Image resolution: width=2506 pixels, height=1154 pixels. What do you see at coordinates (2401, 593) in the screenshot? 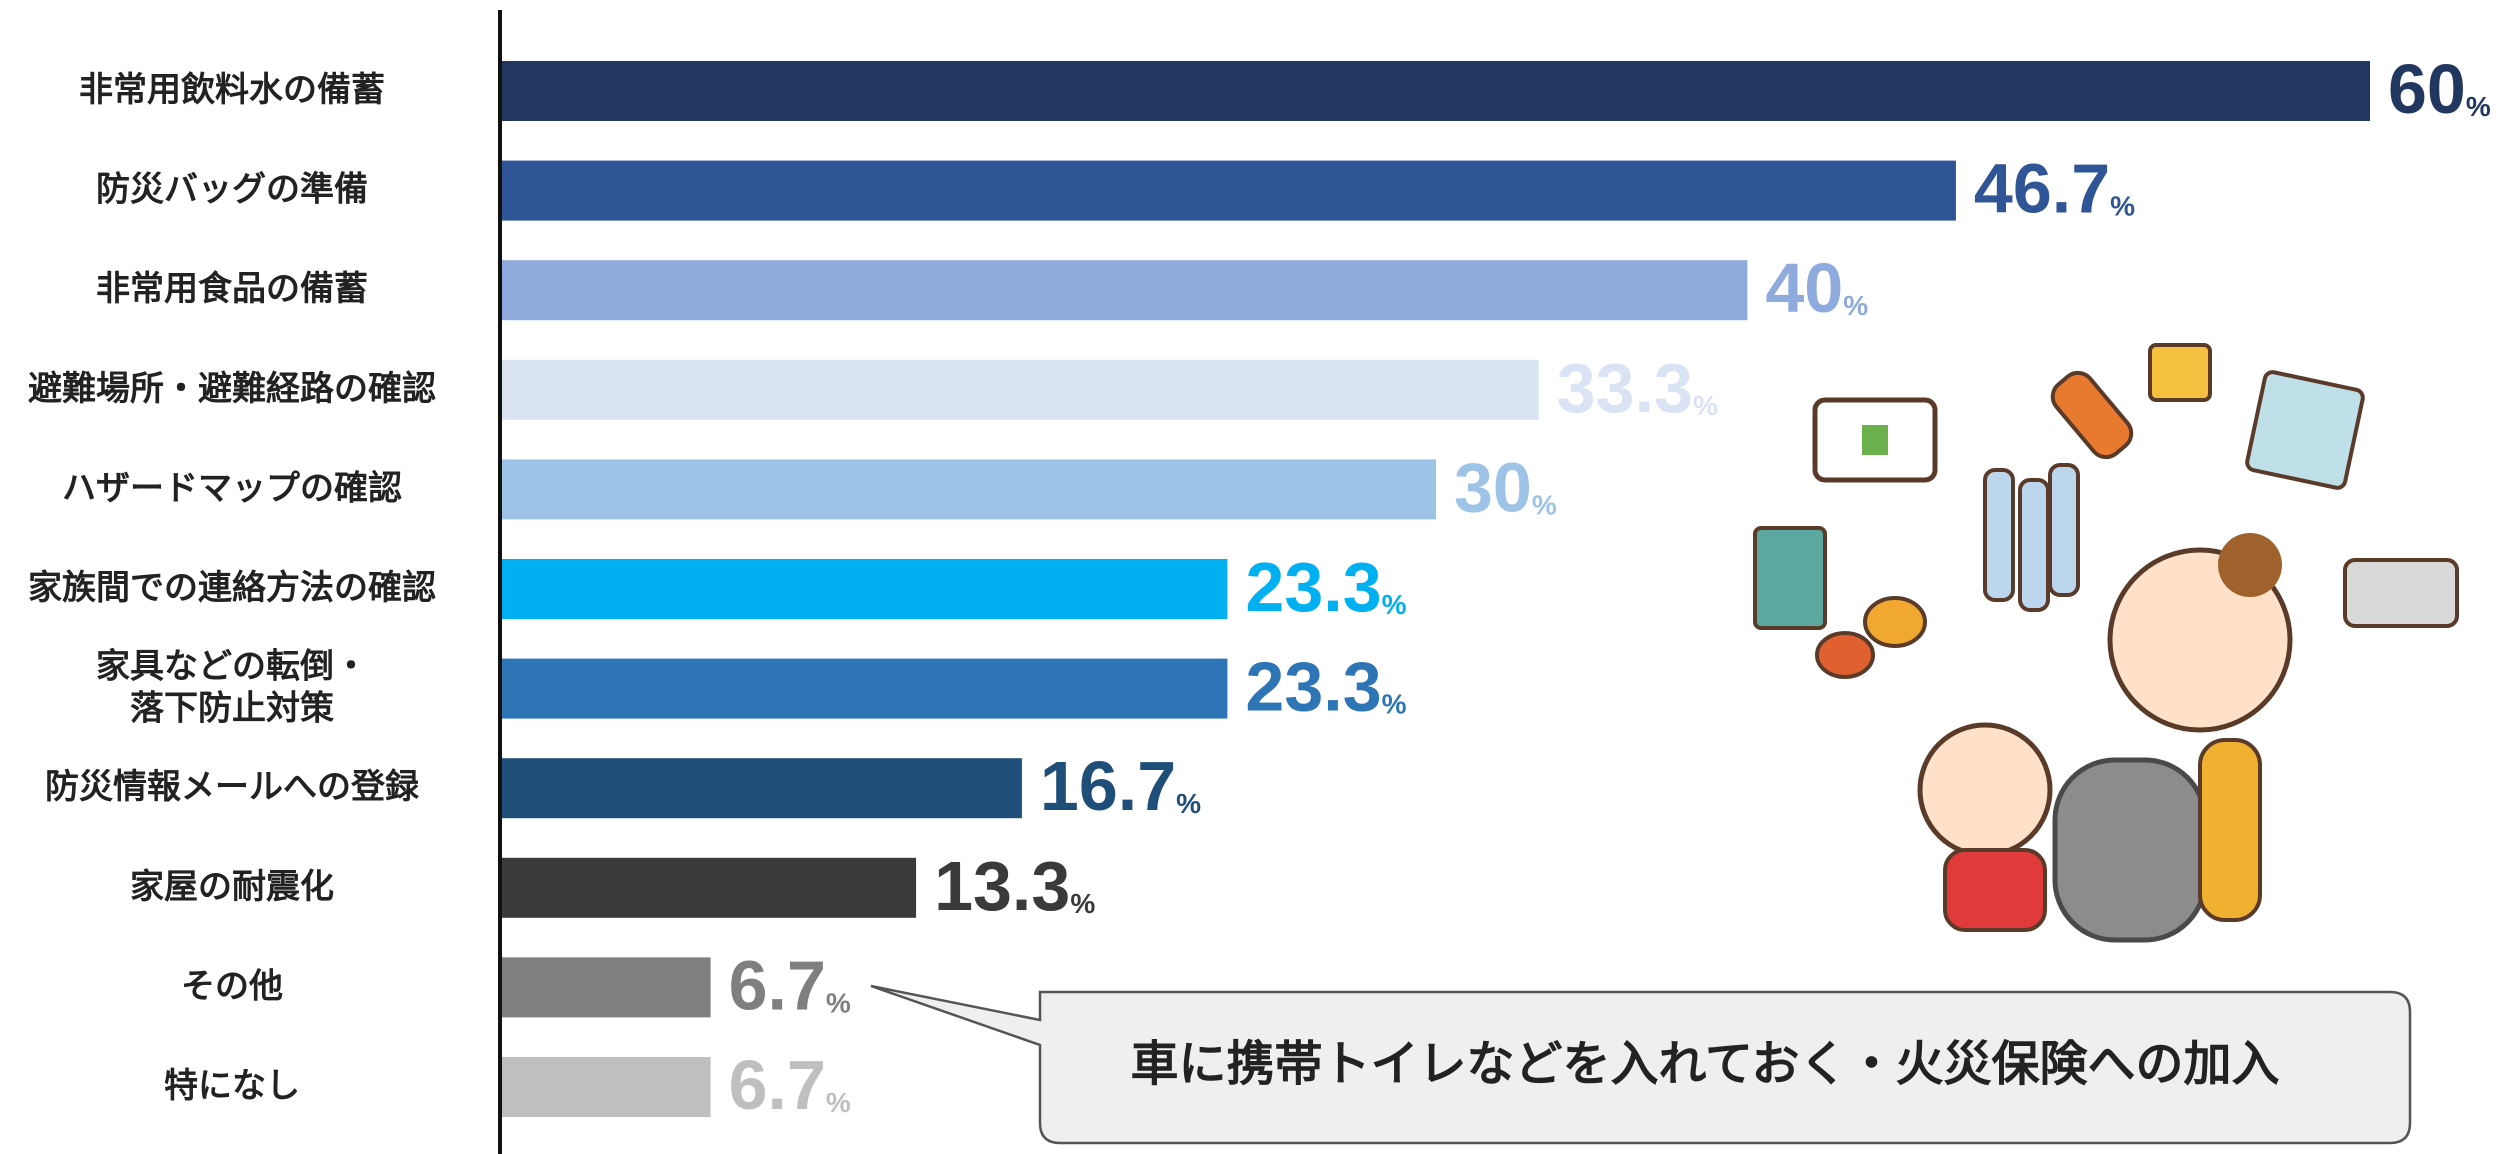
I see `radio` at bounding box center [2401, 593].